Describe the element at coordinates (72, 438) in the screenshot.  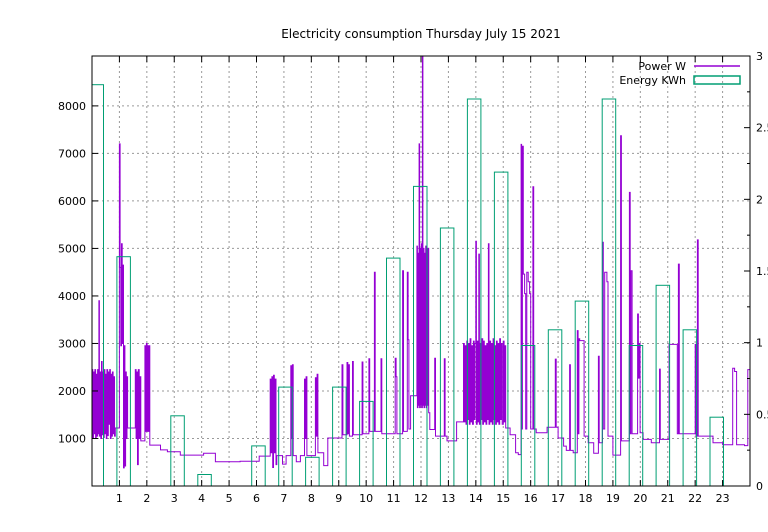
I see `y-left-tick-label: 1000` at that location.